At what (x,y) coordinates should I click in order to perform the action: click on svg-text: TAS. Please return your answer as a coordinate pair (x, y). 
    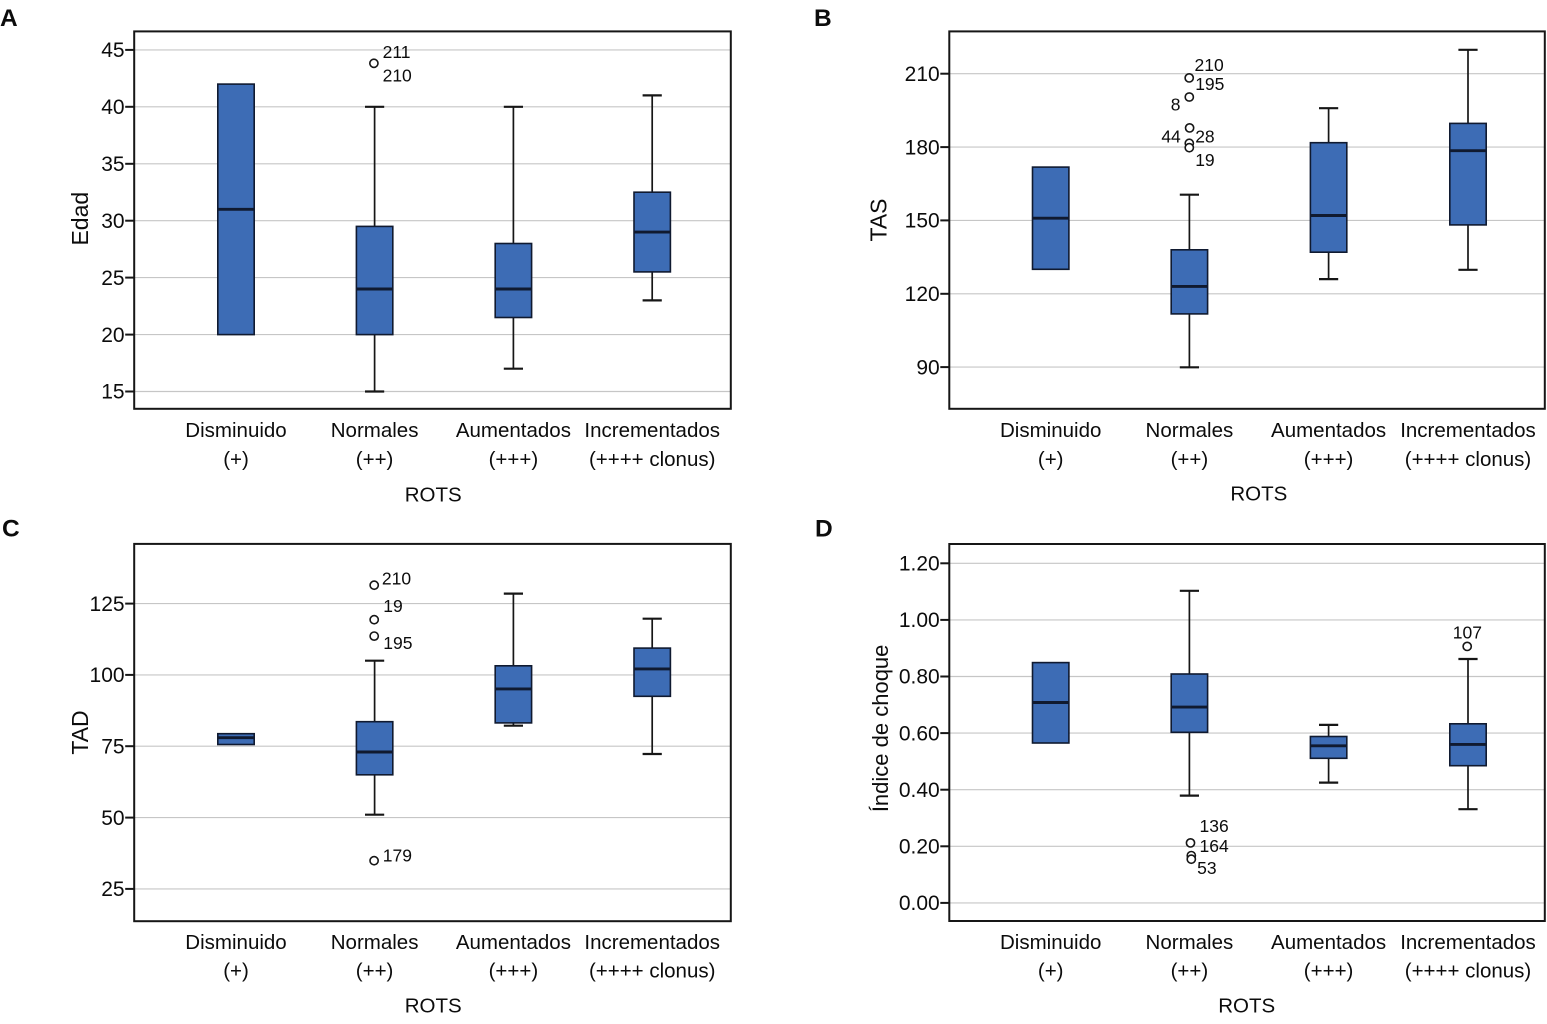
    Looking at the image, I should click on (879, 219).